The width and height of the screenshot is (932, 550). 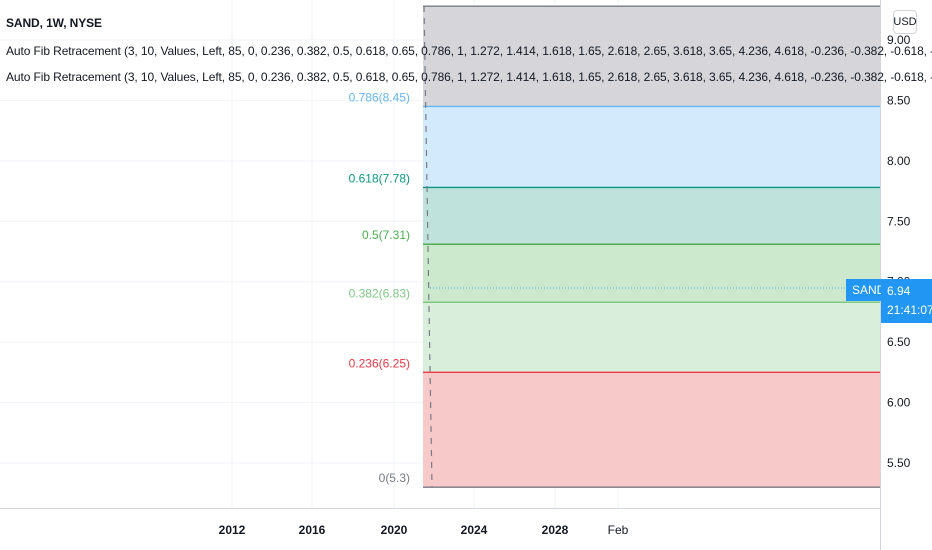 What do you see at coordinates (899, 463) in the screenshot?
I see `price-tick-label: 5.50` at bounding box center [899, 463].